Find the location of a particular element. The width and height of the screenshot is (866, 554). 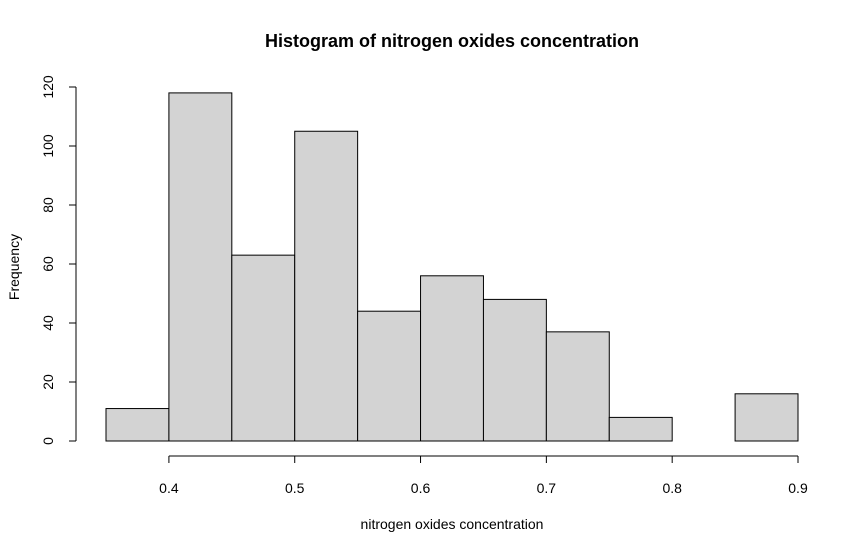

x-axis: 0.4 0.5 0.6 0.7 0.8 0.9 is located at coordinates (483, 475).